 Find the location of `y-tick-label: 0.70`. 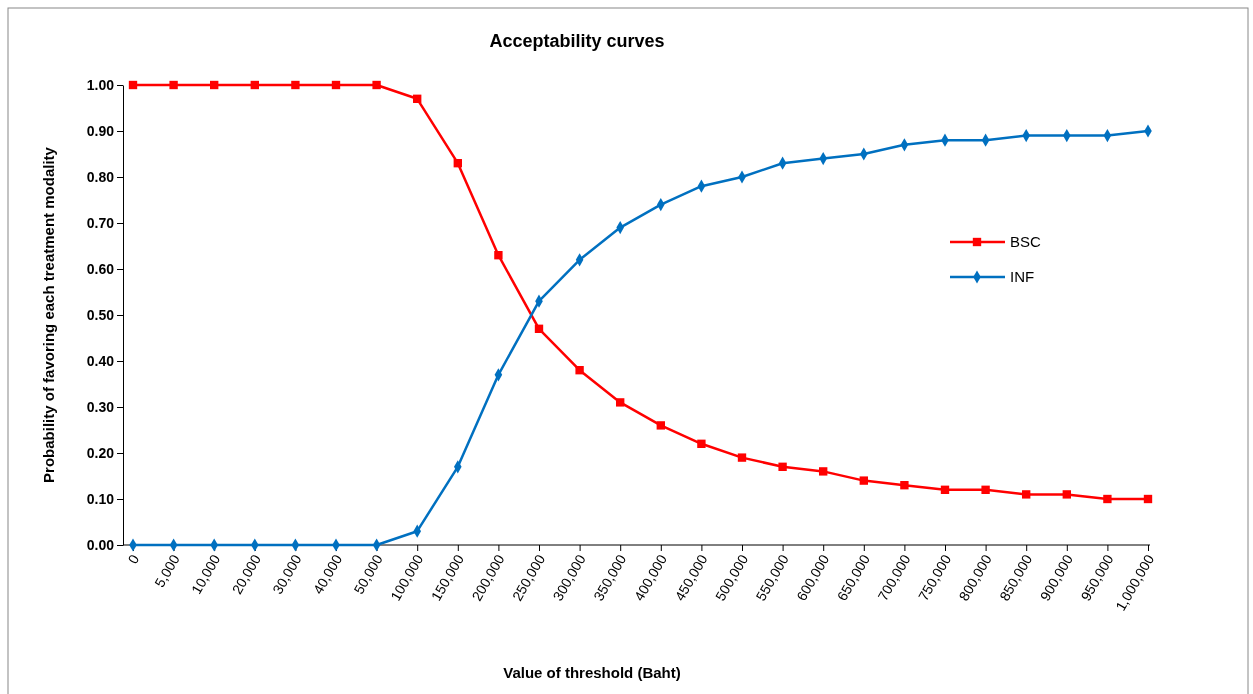

y-tick-label: 0.70 is located at coordinates (100, 222).